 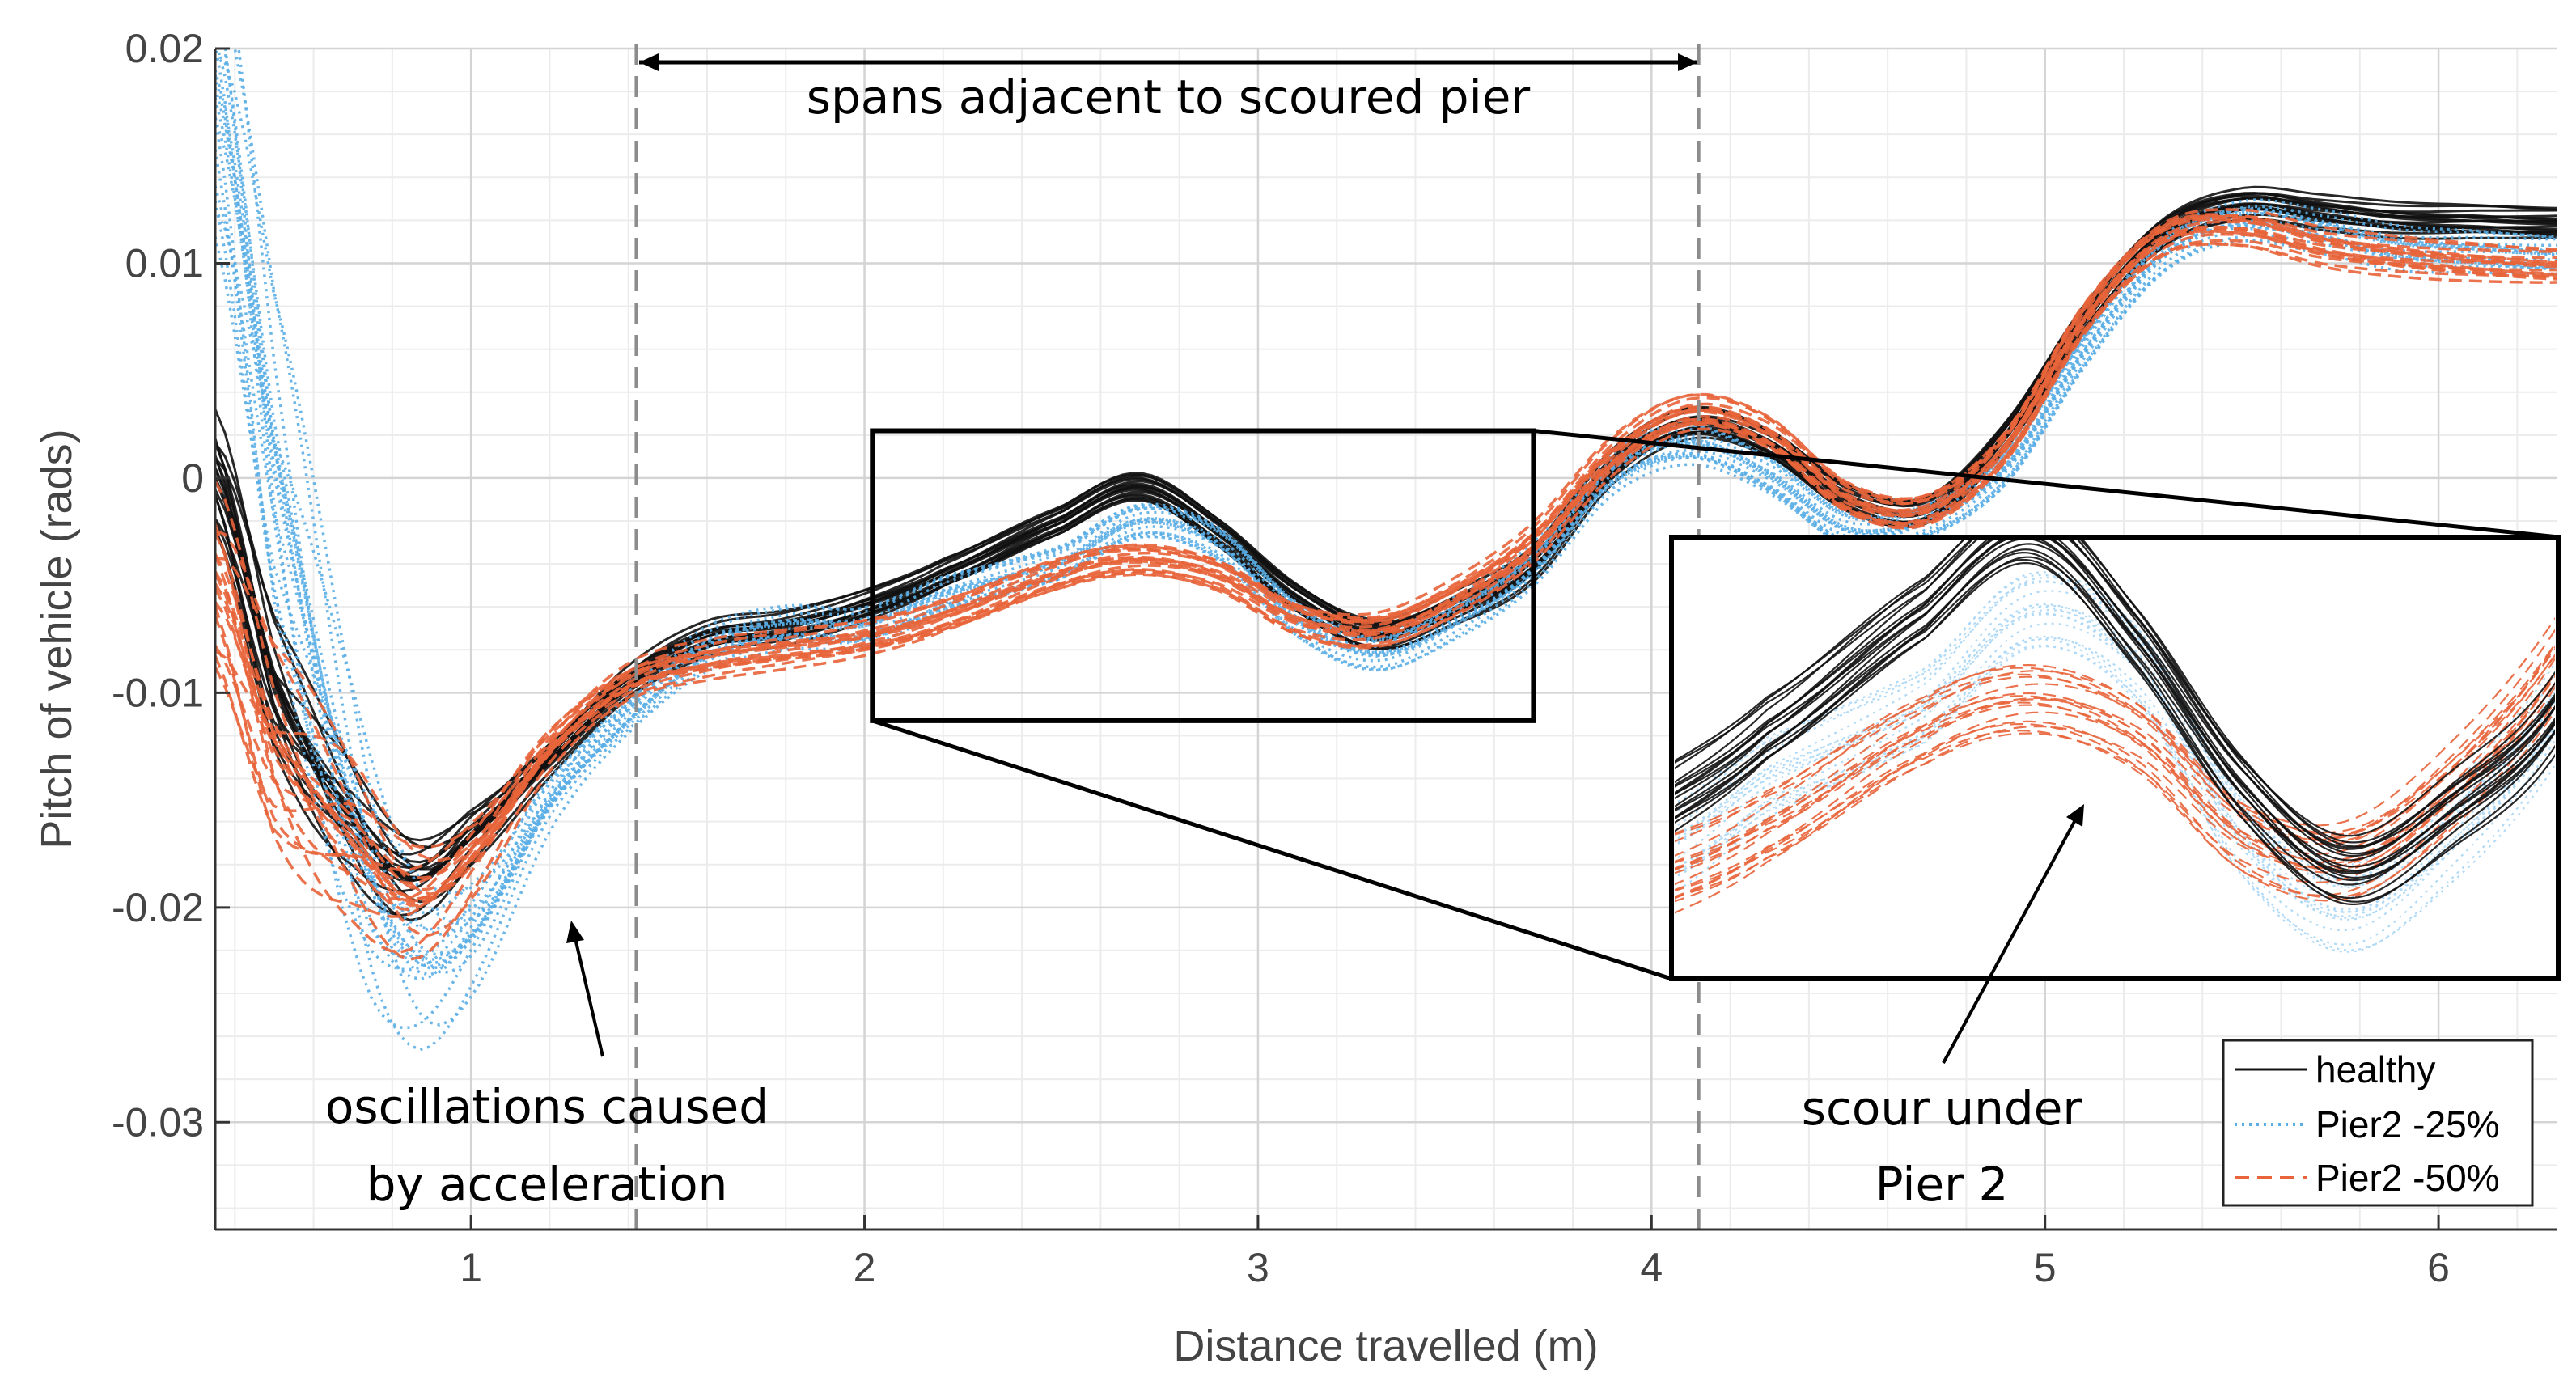 I want to click on inset-series-healthy, so click(x=2115, y=723).